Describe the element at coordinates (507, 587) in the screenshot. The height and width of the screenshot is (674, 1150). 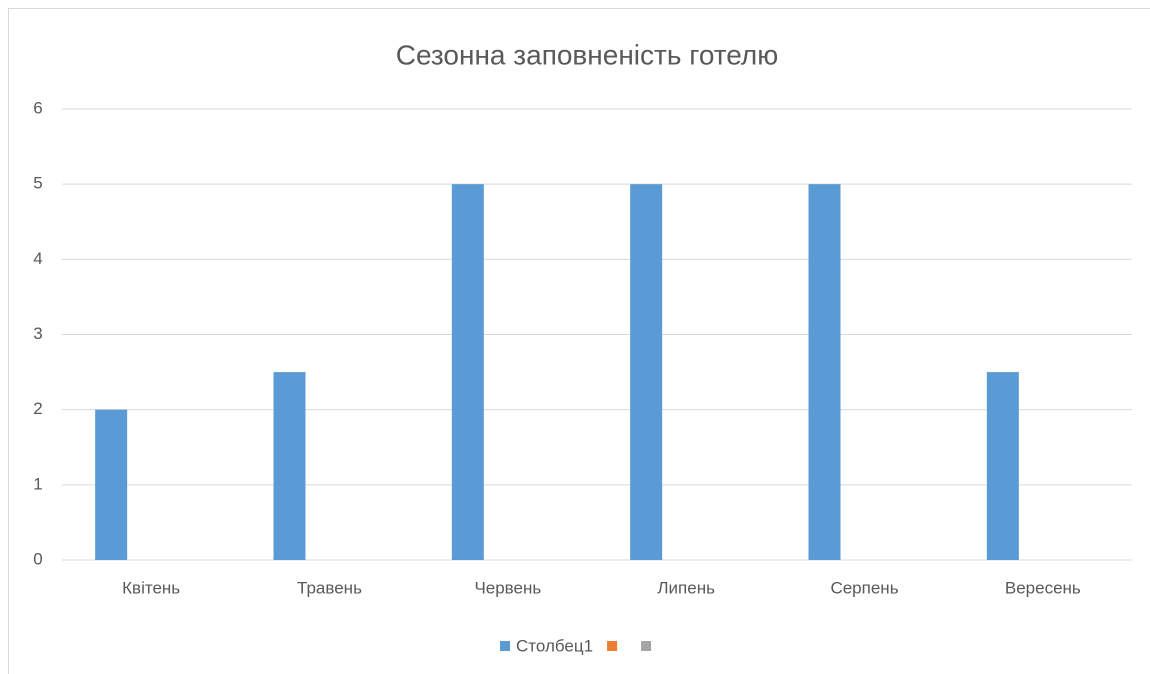
I see `x-tick-label: Червень` at that location.